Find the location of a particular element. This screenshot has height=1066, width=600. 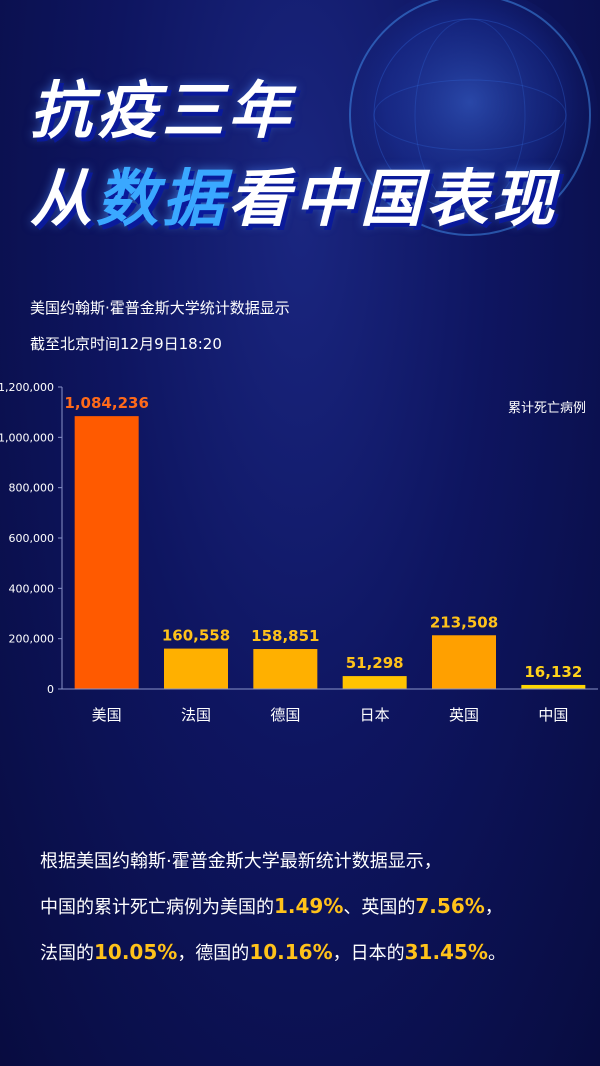

percent-vs-japan: 31.45% is located at coordinates (446, 952).